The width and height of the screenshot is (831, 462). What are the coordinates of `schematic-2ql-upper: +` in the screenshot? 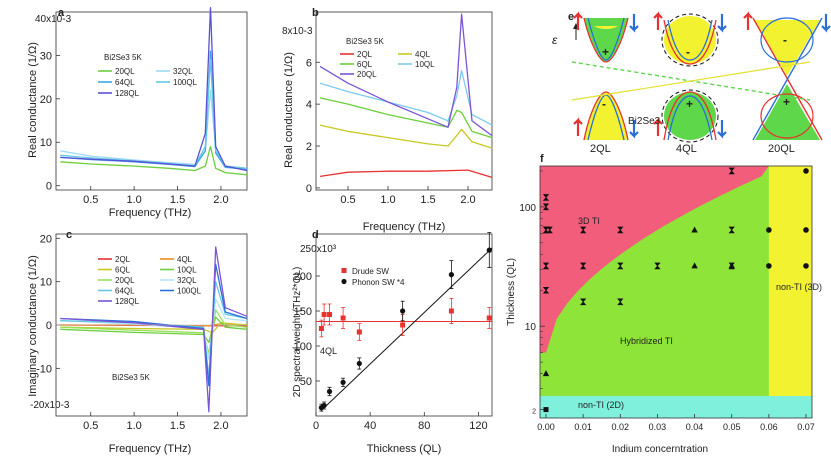 It's located at (606, 40).